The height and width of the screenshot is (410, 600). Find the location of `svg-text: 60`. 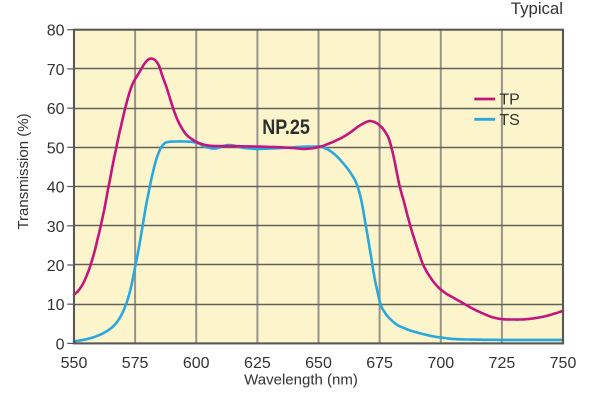

svg-text: 60 is located at coordinates (56, 109).